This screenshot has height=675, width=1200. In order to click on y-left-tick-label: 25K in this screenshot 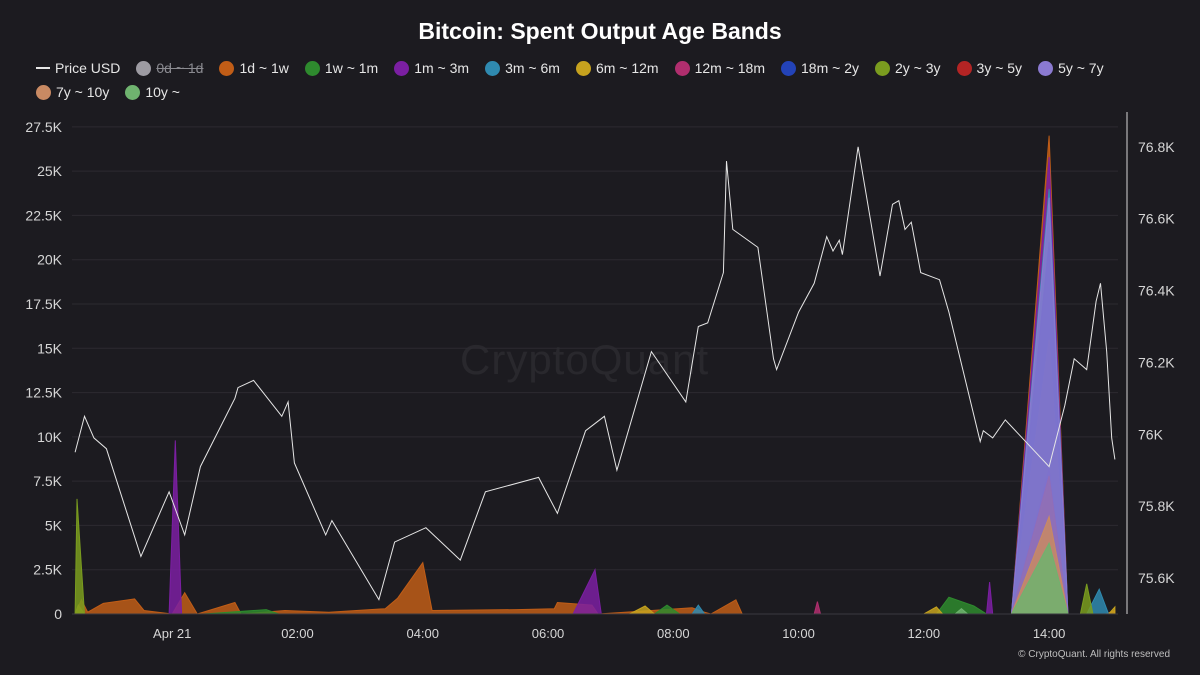, I will do `click(50, 171)`.